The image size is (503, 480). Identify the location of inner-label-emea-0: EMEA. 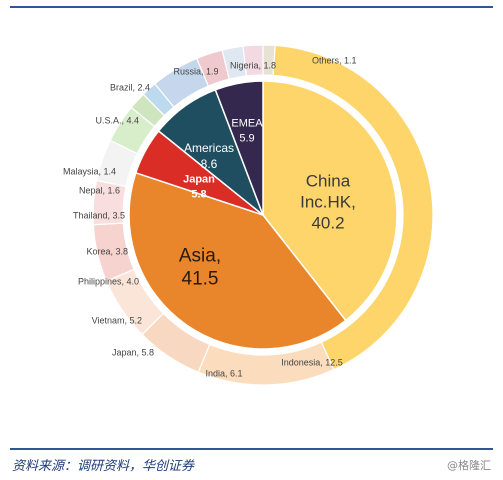
(247, 123).